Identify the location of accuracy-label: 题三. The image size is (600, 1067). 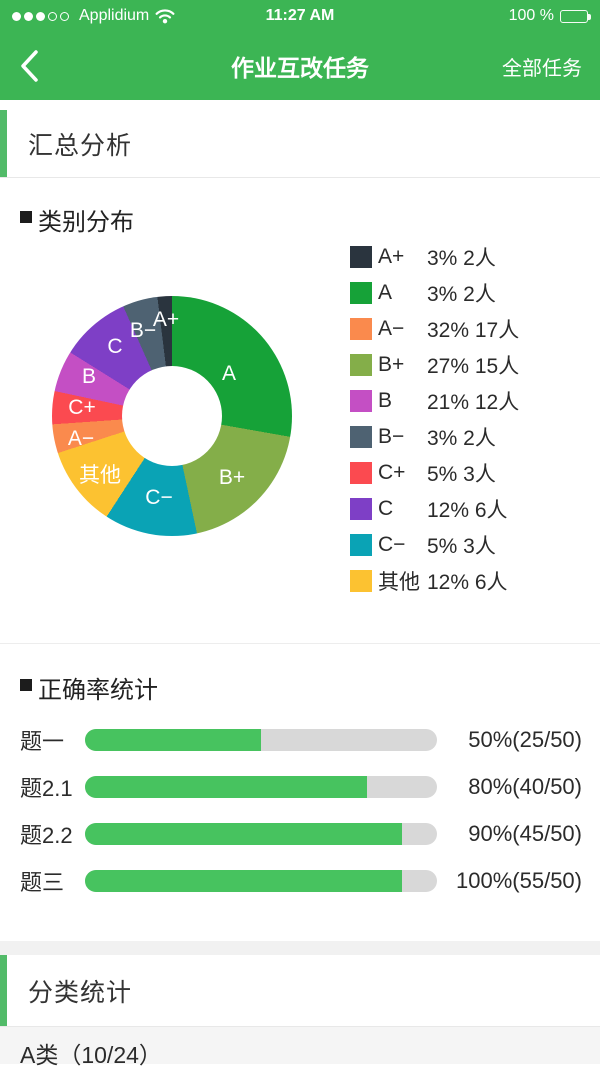
(42, 882).